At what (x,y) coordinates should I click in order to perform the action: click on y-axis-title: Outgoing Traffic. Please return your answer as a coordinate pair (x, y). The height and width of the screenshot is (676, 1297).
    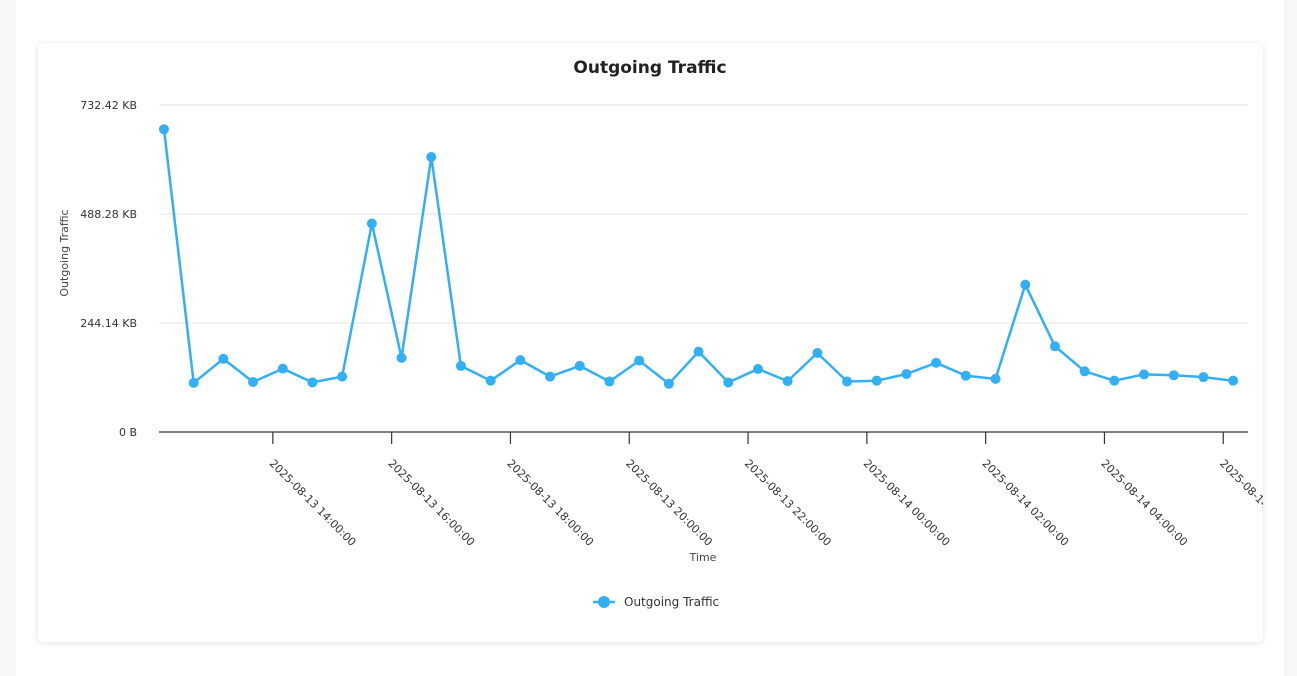
    Looking at the image, I should click on (64, 252).